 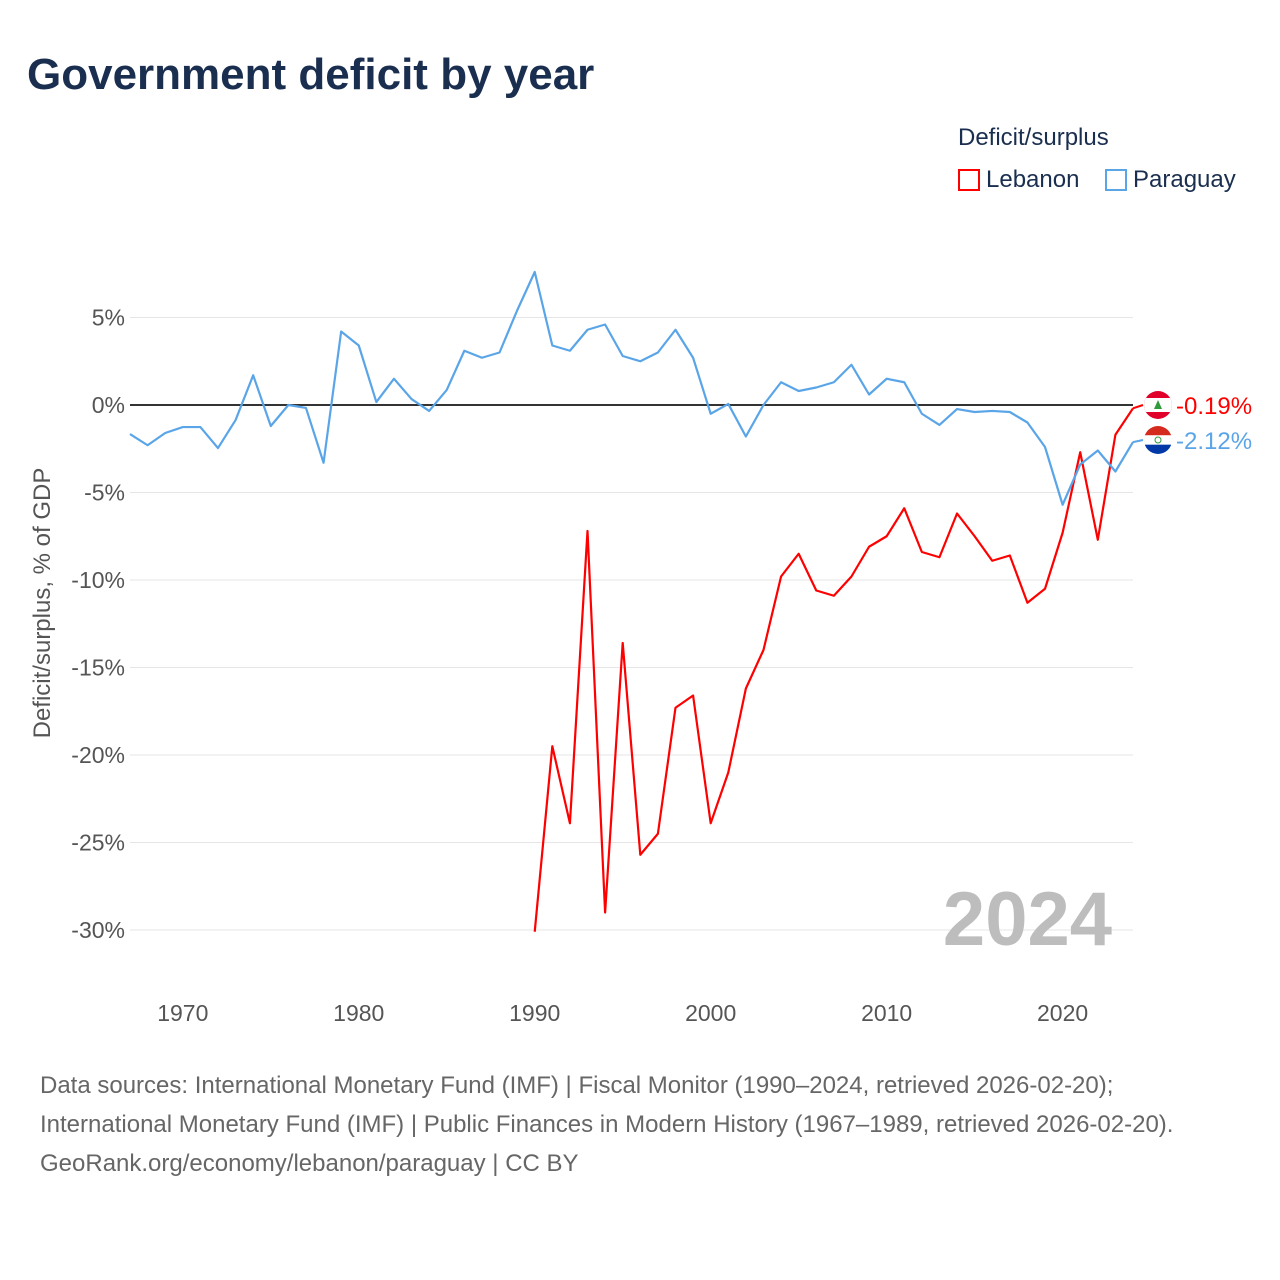 What do you see at coordinates (1214, 441) in the screenshot?
I see `end-value-label: -2.12%` at bounding box center [1214, 441].